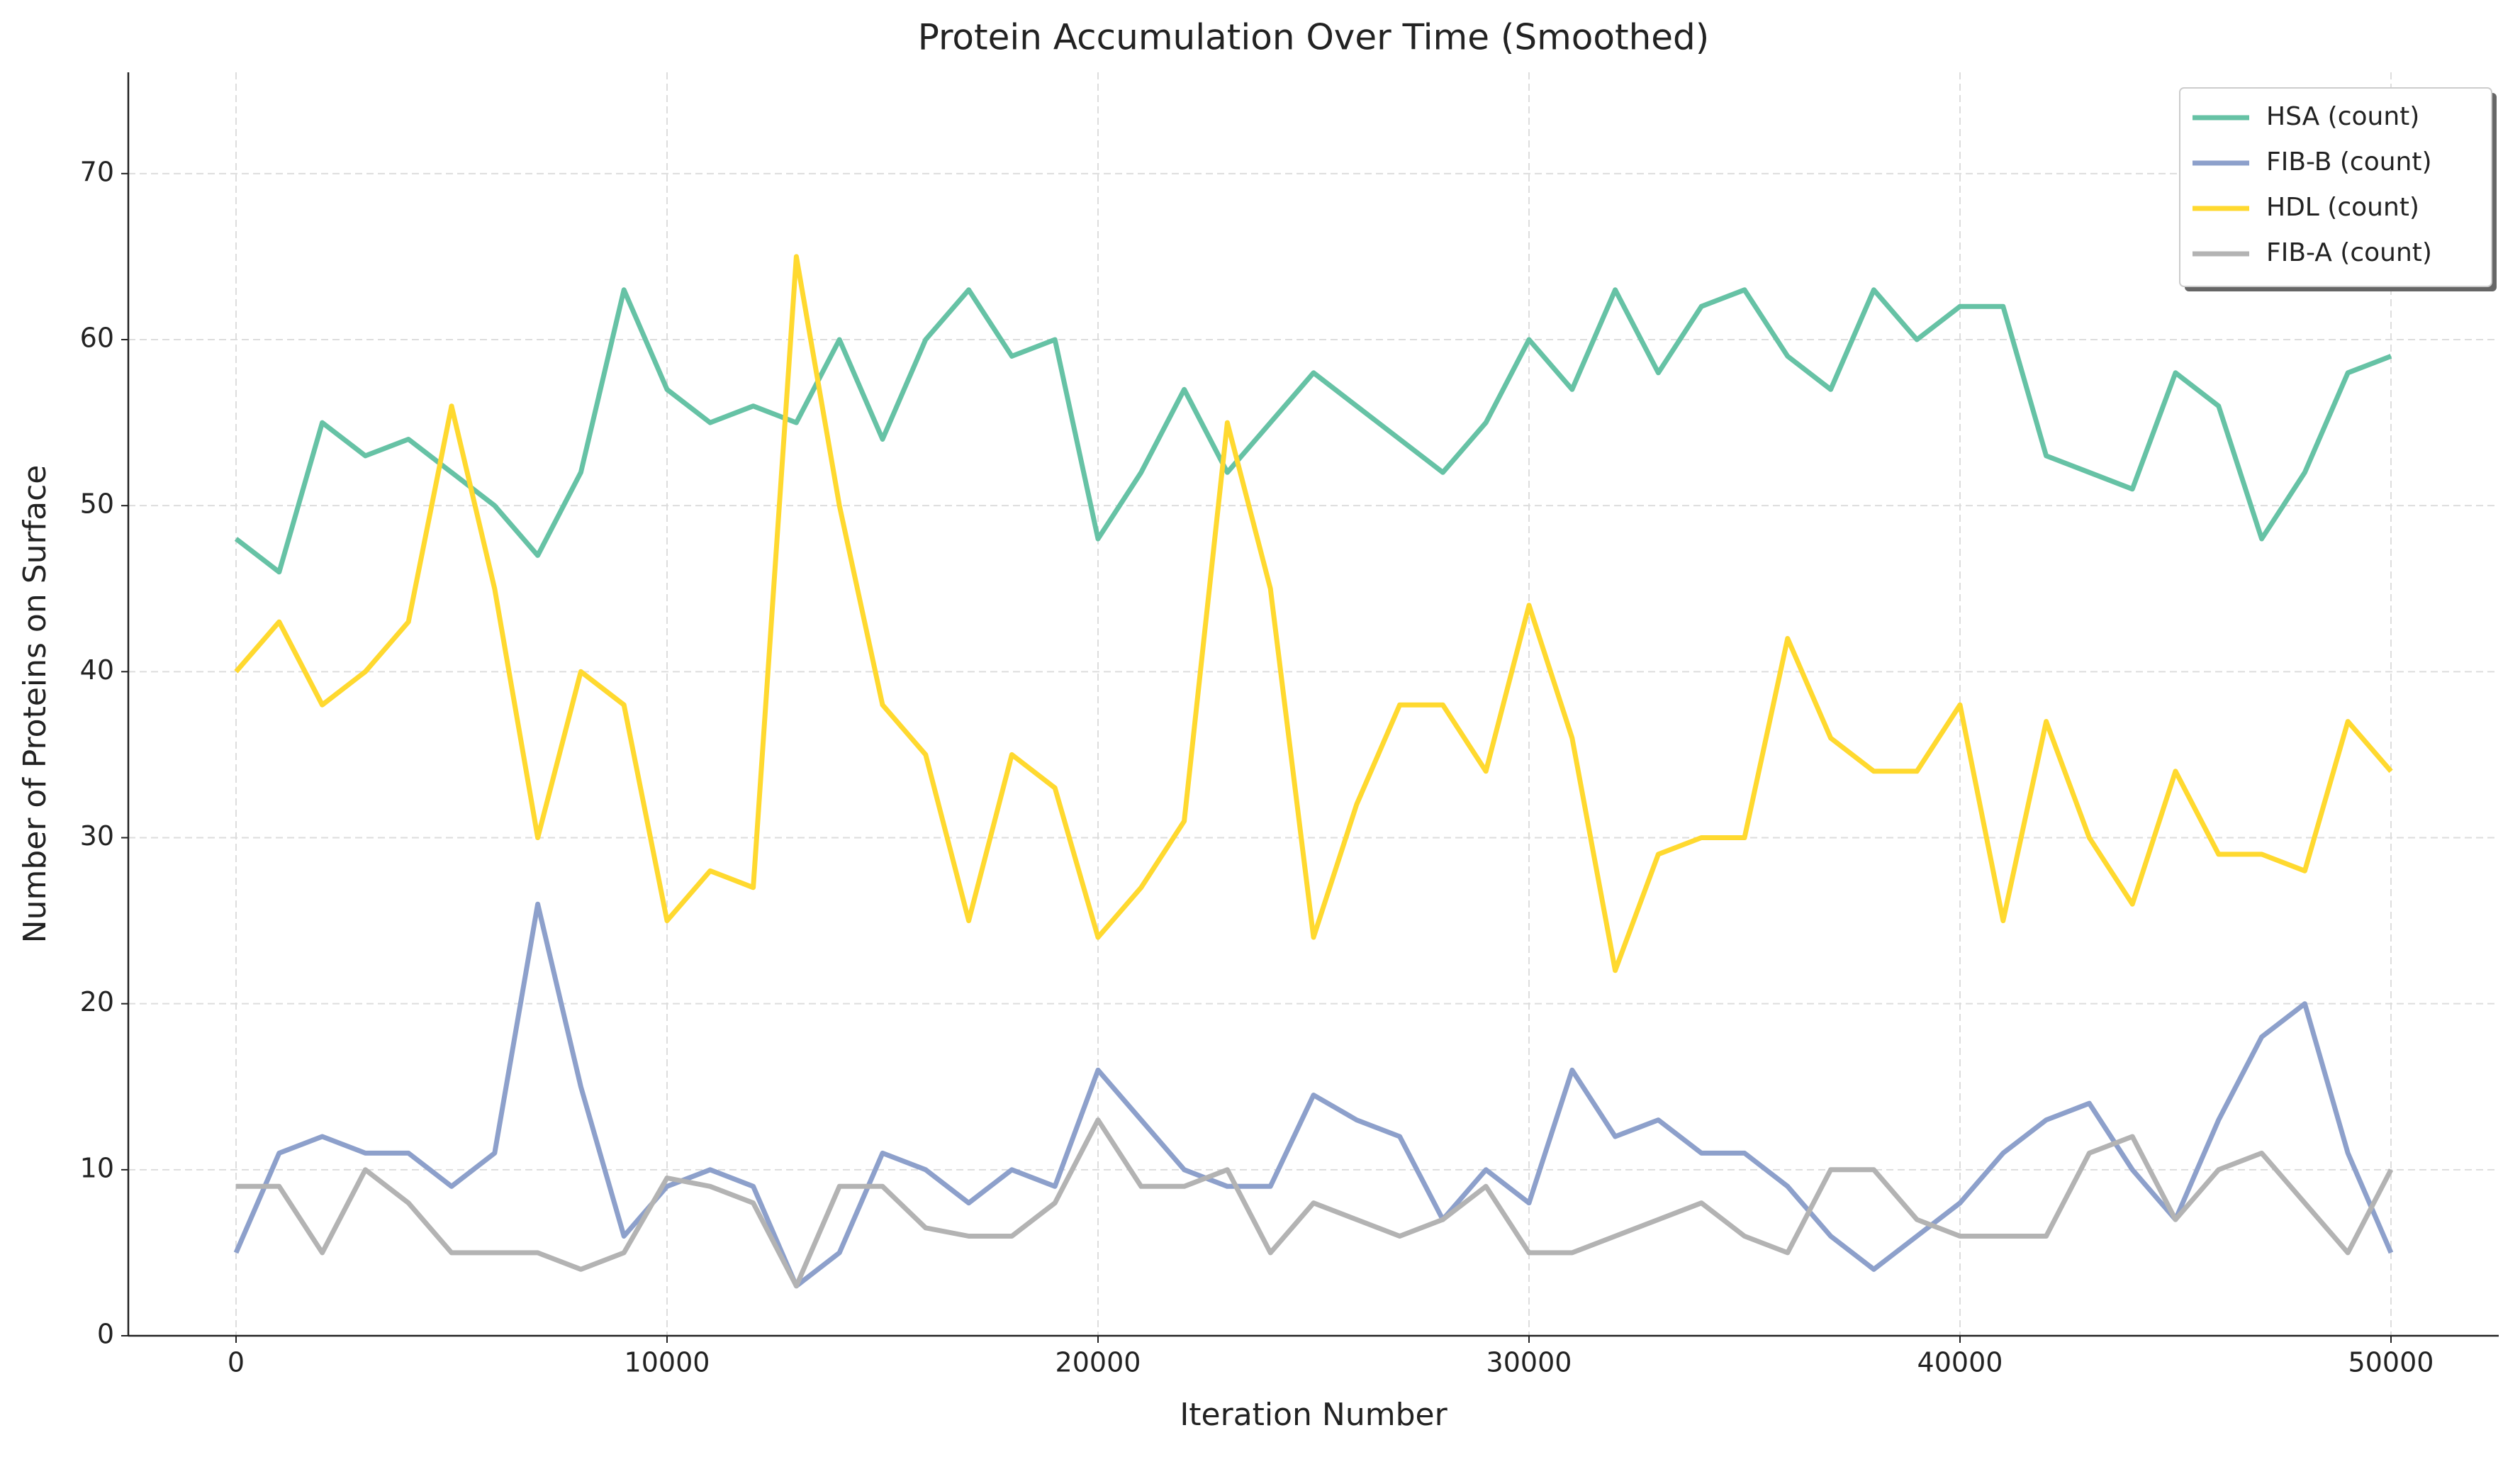 This screenshot has height=1457, width=2520. Describe the element at coordinates (2349, 162) in the screenshot. I see `legend-label: FIB-B (count)` at that location.